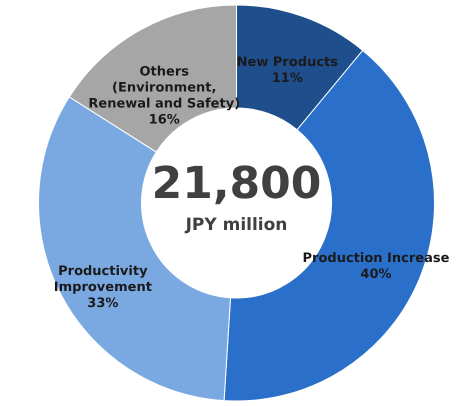  What do you see at coordinates (164, 120) in the screenshot?
I see `data-label: 16%` at bounding box center [164, 120].